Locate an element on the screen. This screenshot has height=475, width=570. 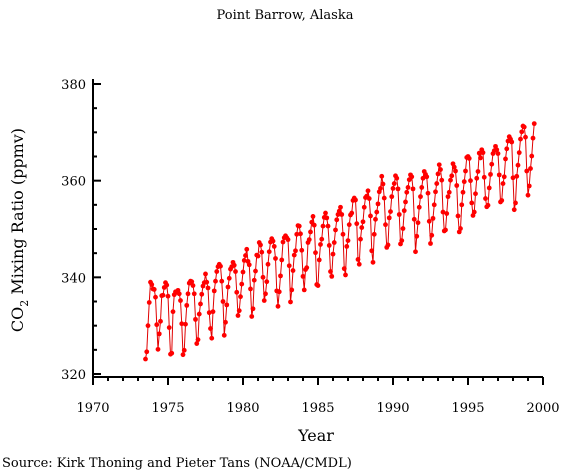
x-axis-label: Year is located at coordinates (315, 435).